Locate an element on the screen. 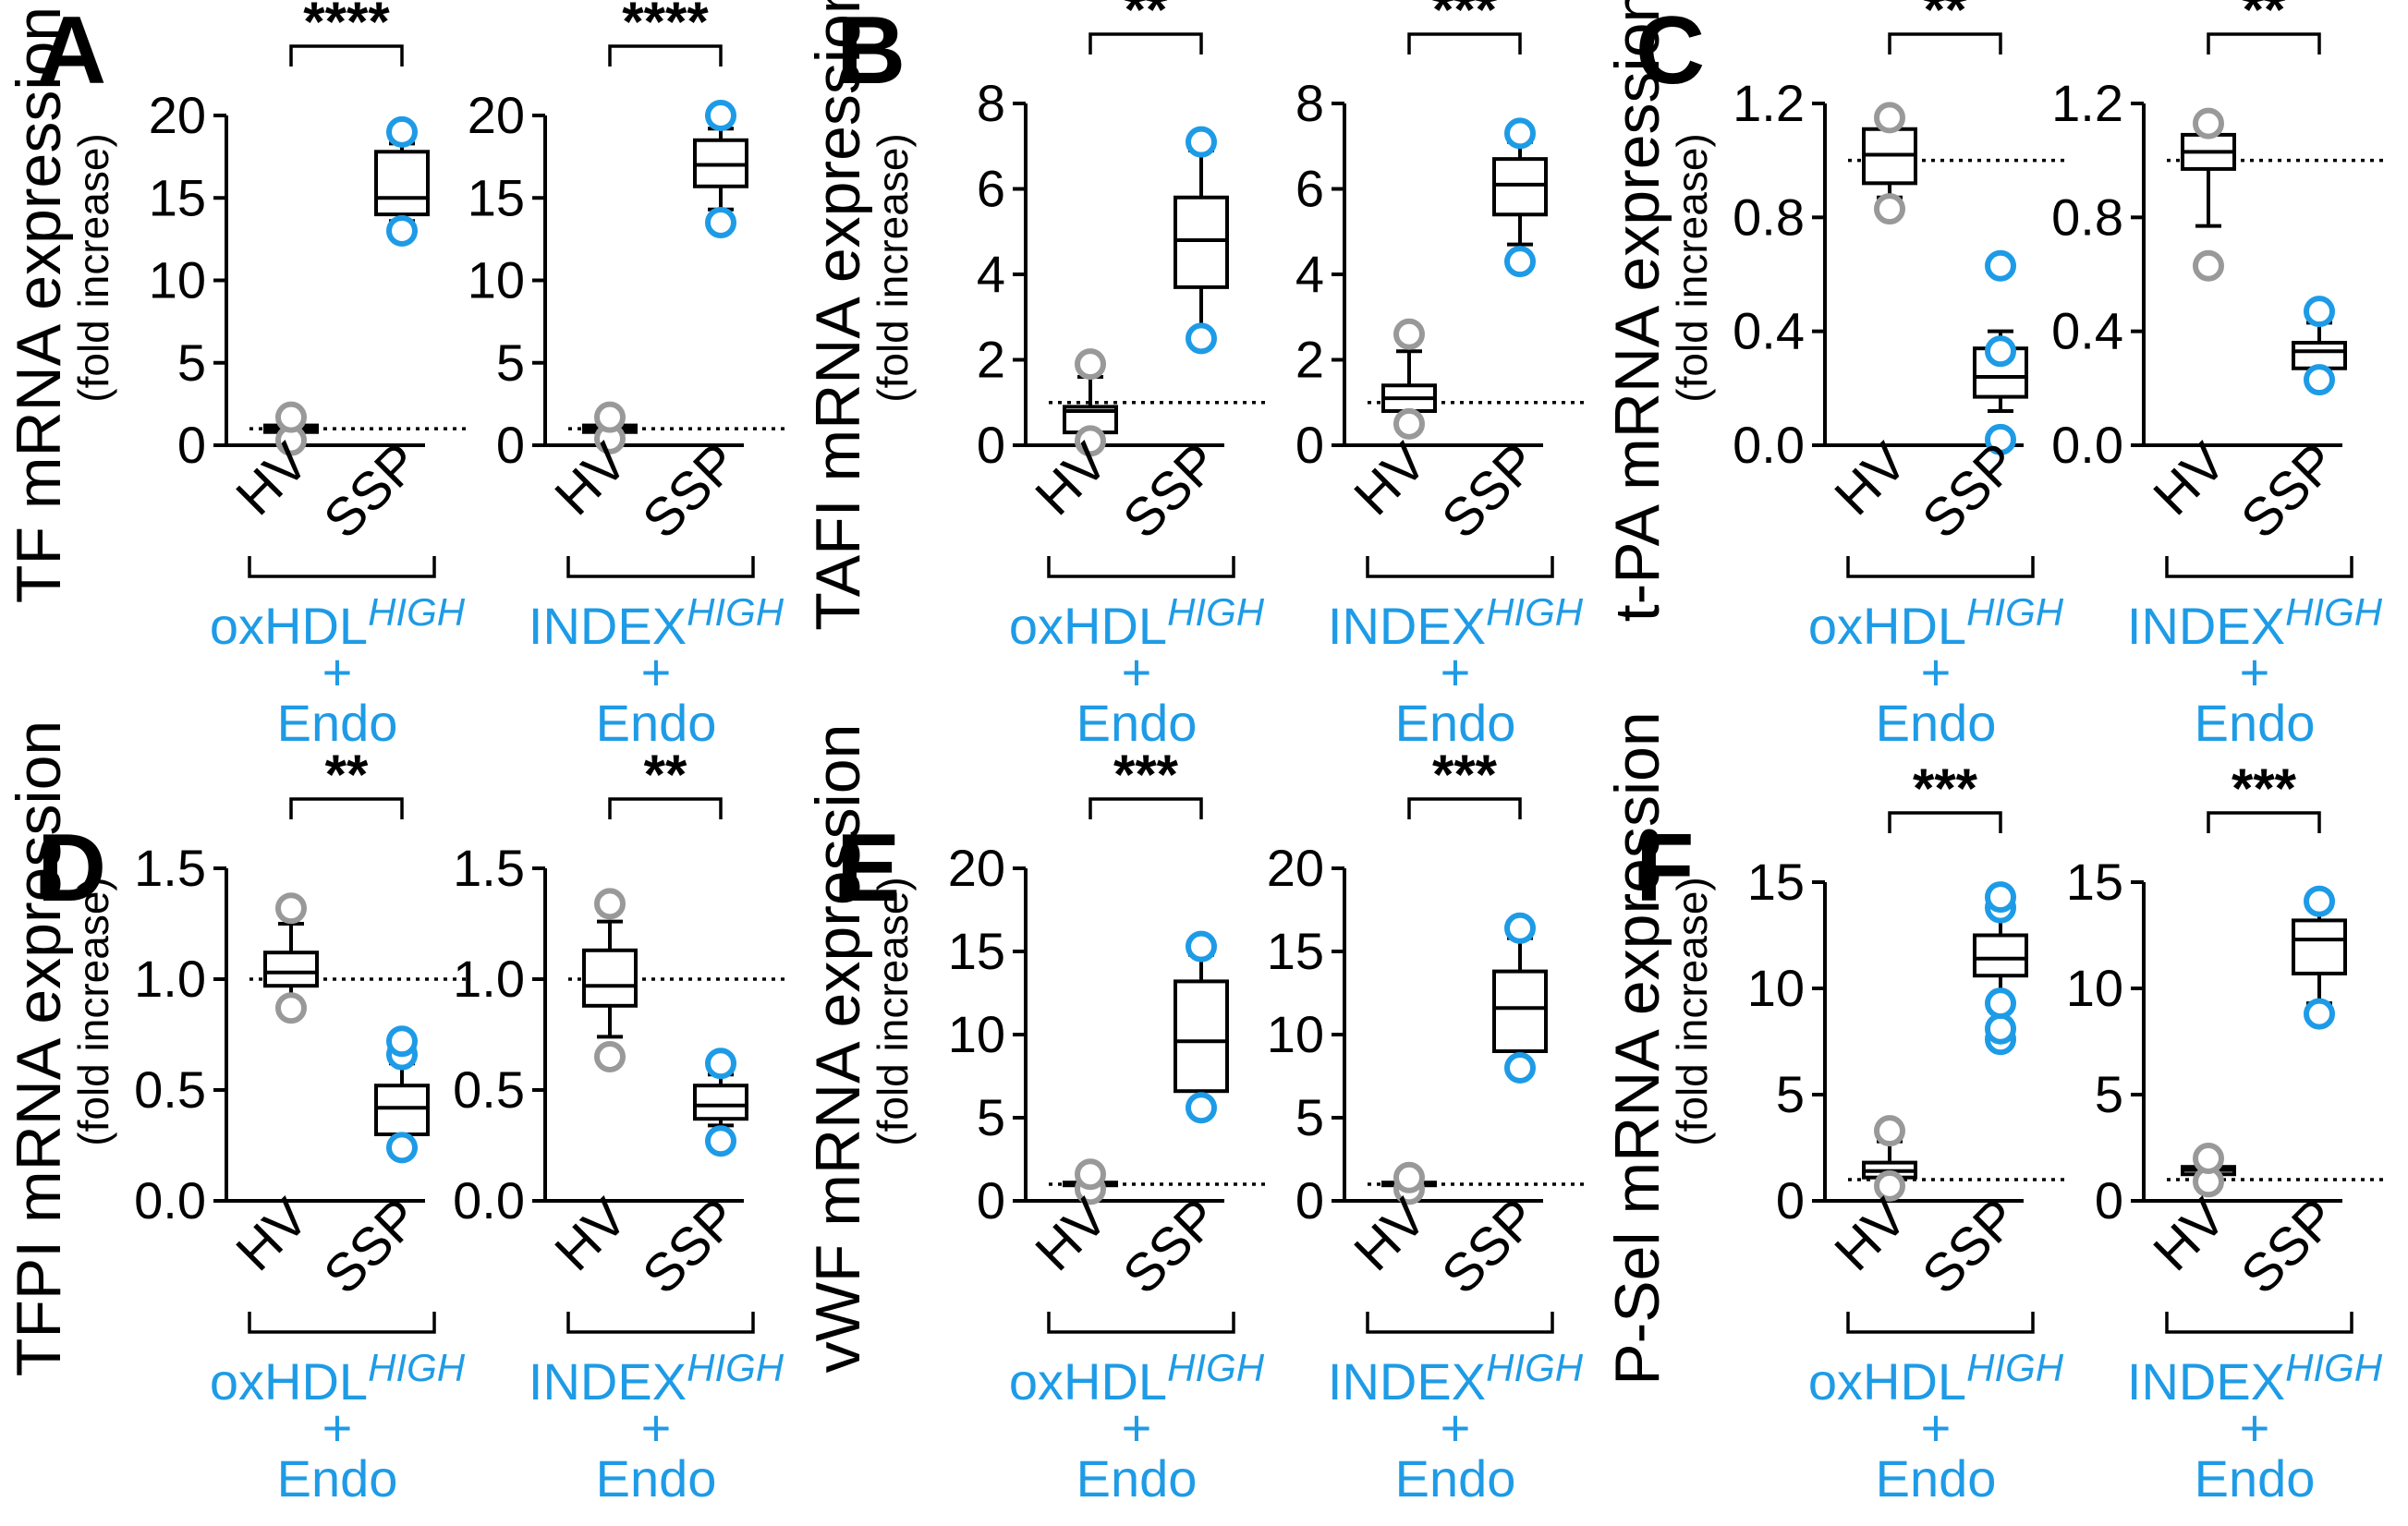 This screenshot has width=2408, height=1526. y-tick-label: 1.0 is located at coordinates (489, 979).